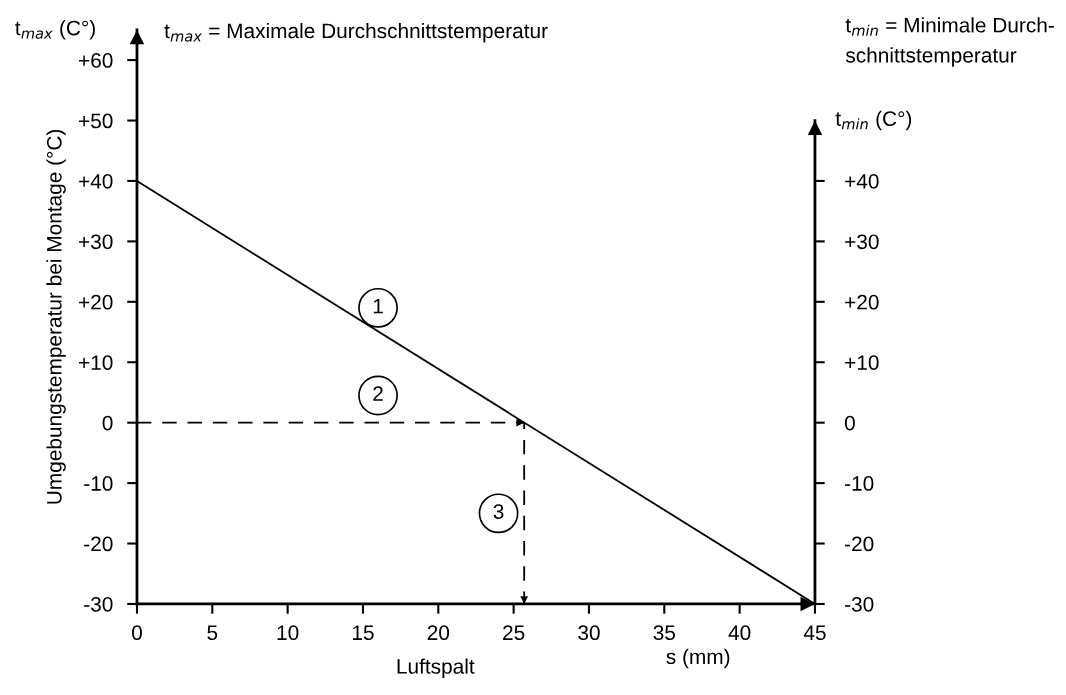 This screenshot has height=695, width=1066. Describe the element at coordinates (859, 604) in the screenshot. I see `y2-tick-label: -30` at that location.